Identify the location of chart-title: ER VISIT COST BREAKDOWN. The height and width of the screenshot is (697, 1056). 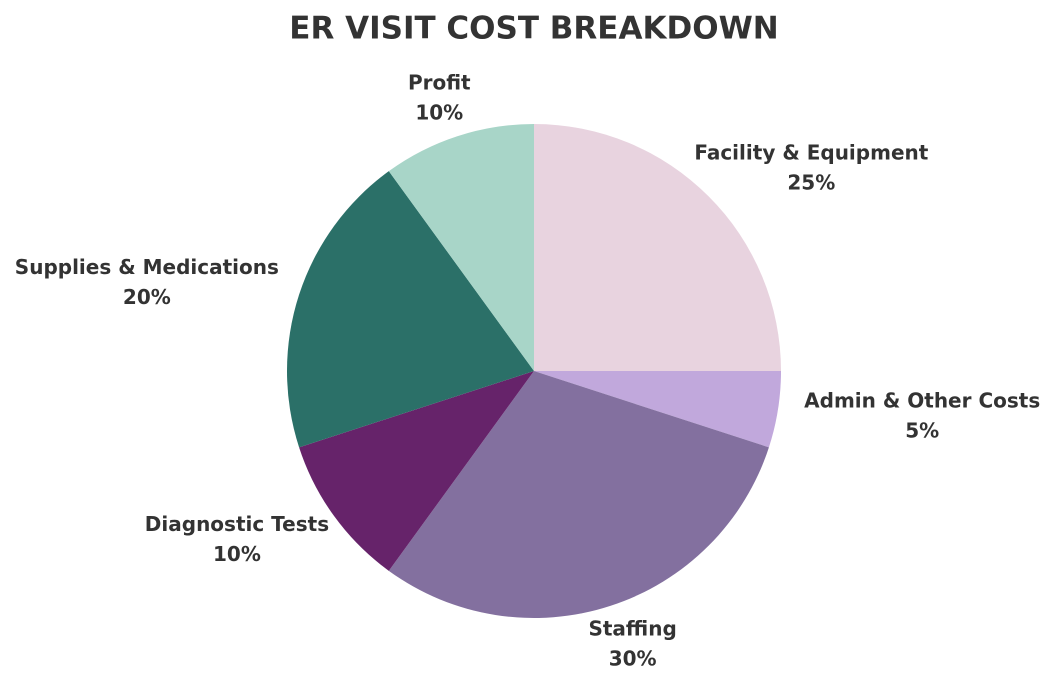
(533, 29).